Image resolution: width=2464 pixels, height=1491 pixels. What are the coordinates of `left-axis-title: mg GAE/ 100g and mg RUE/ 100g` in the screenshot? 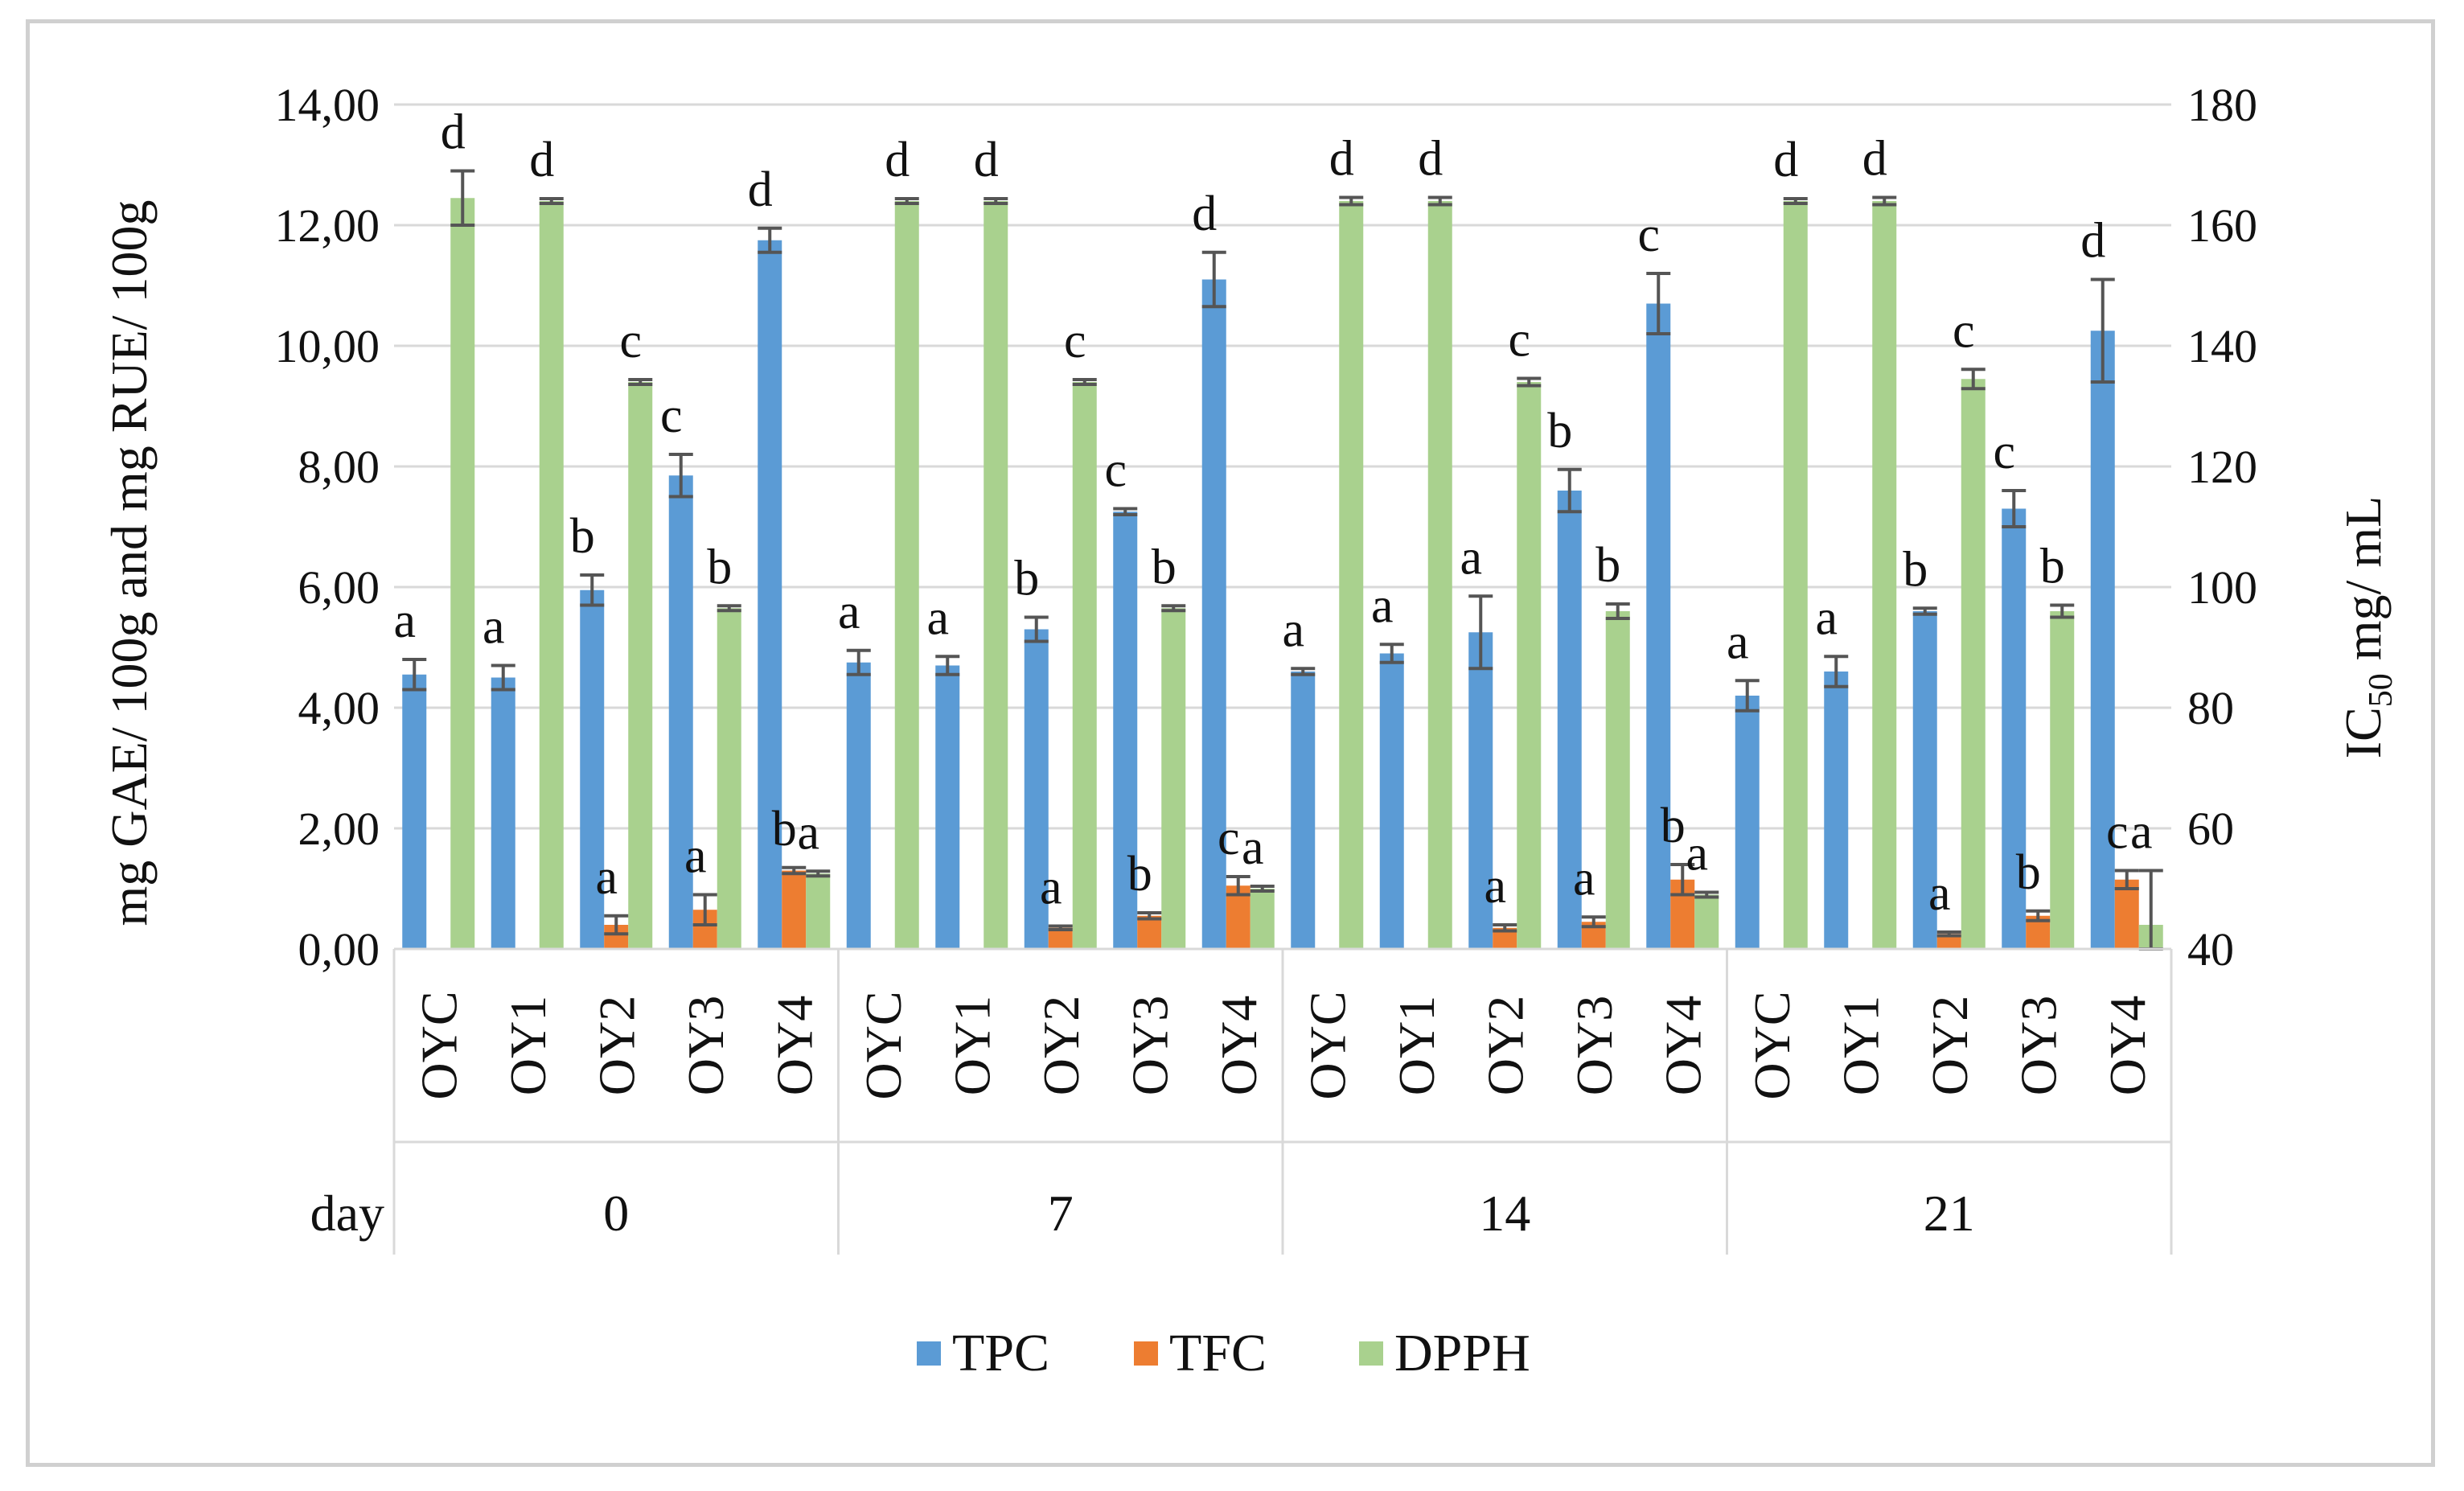 It's located at (129, 562).